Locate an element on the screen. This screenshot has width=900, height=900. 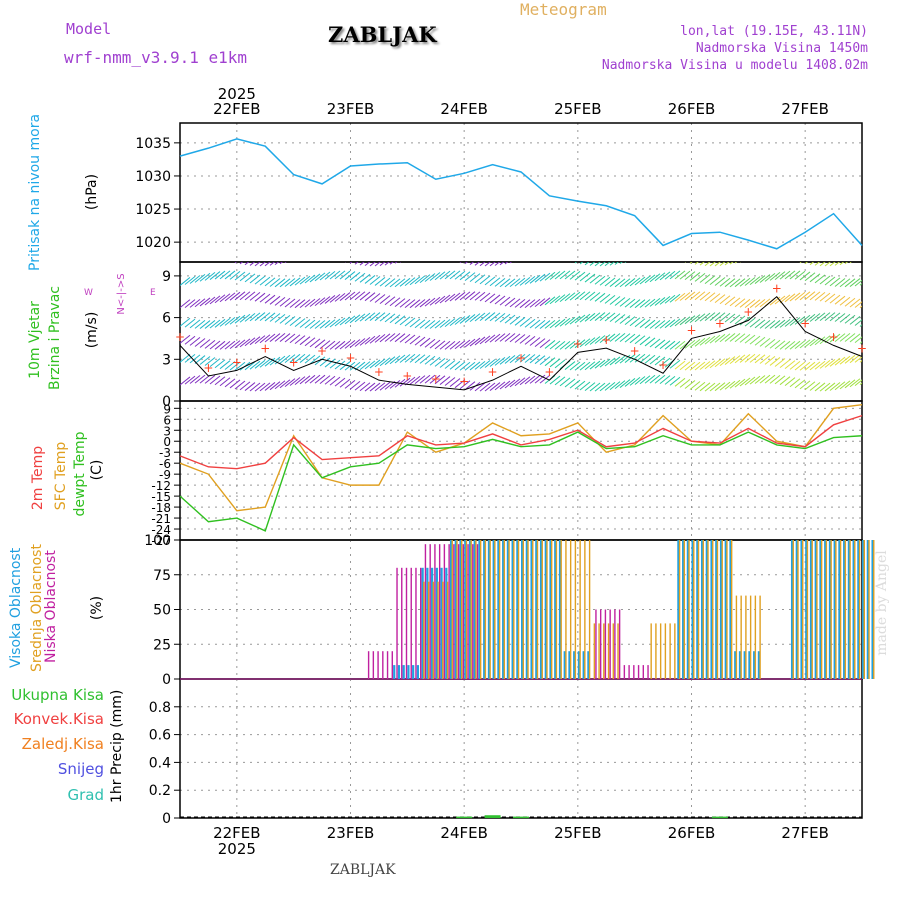
top-day-label: 25FEB is located at coordinates (577, 109).